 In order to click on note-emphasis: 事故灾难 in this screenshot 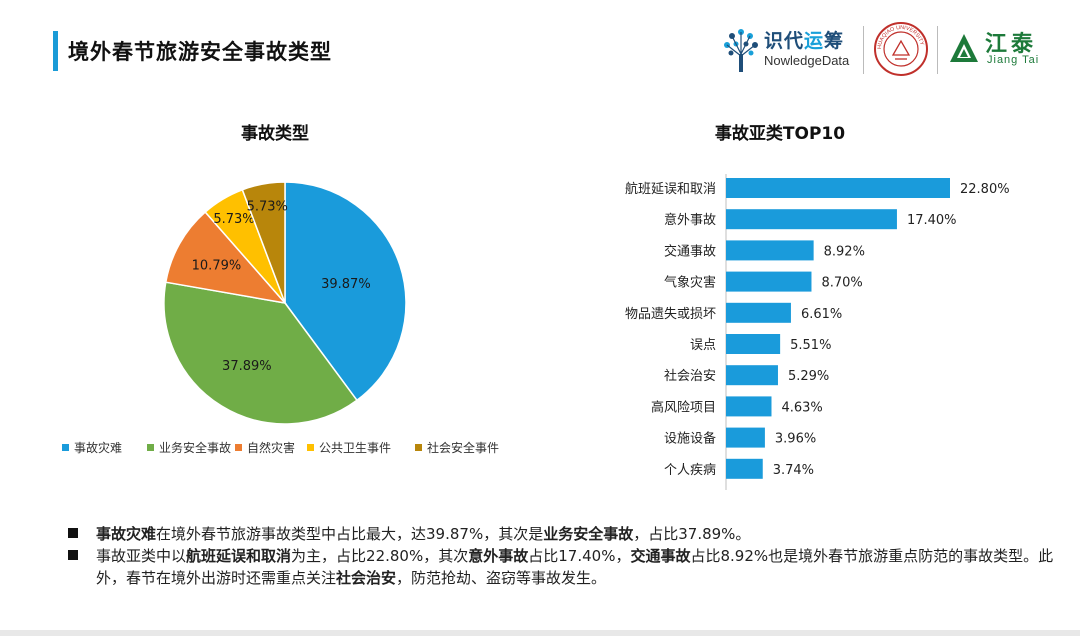, I will do `click(126, 534)`.